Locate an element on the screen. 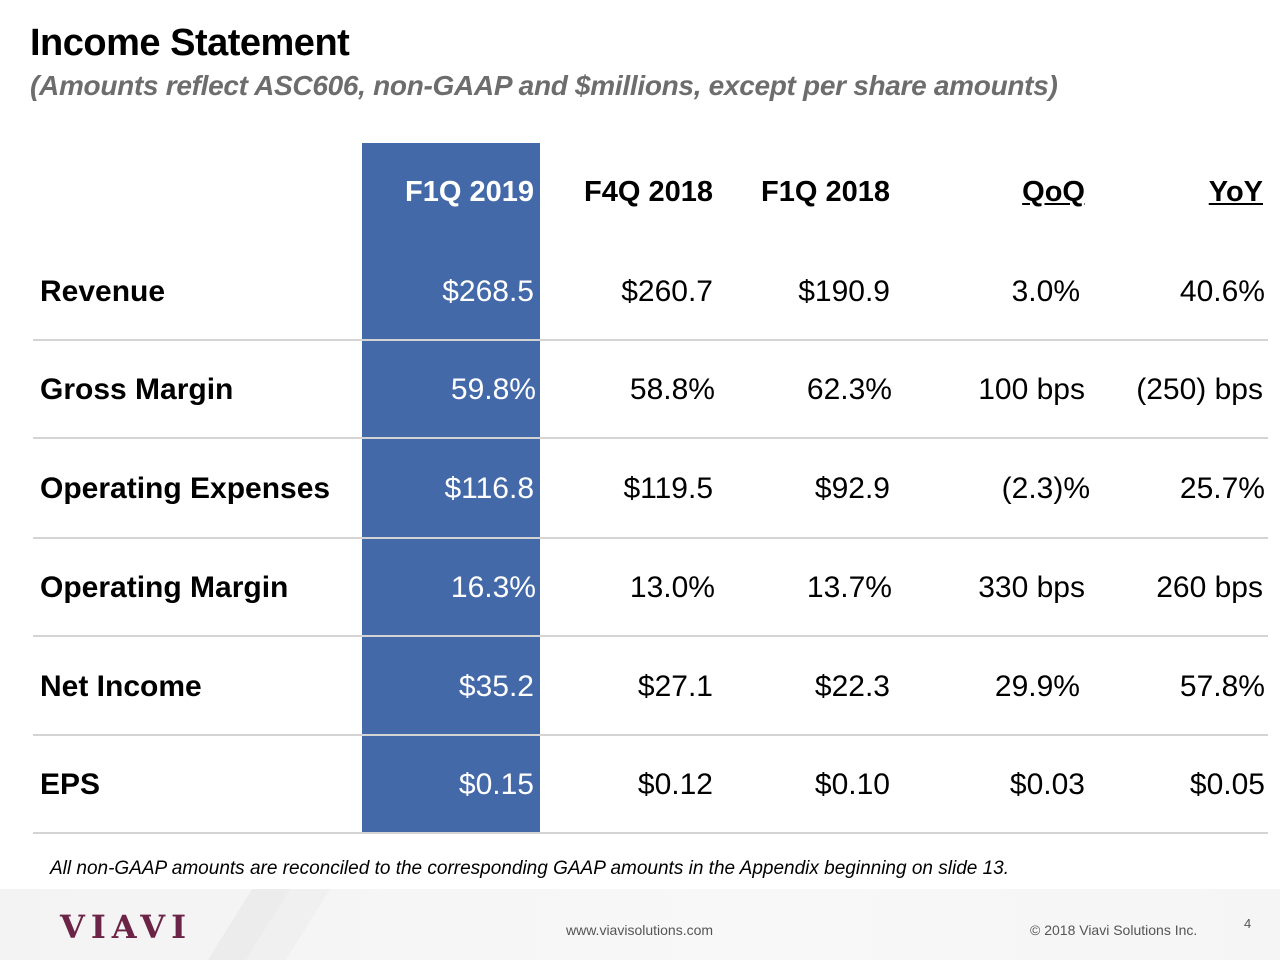 The height and width of the screenshot is (960, 1280). table-cell: $0.15 is located at coordinates (496, 784).